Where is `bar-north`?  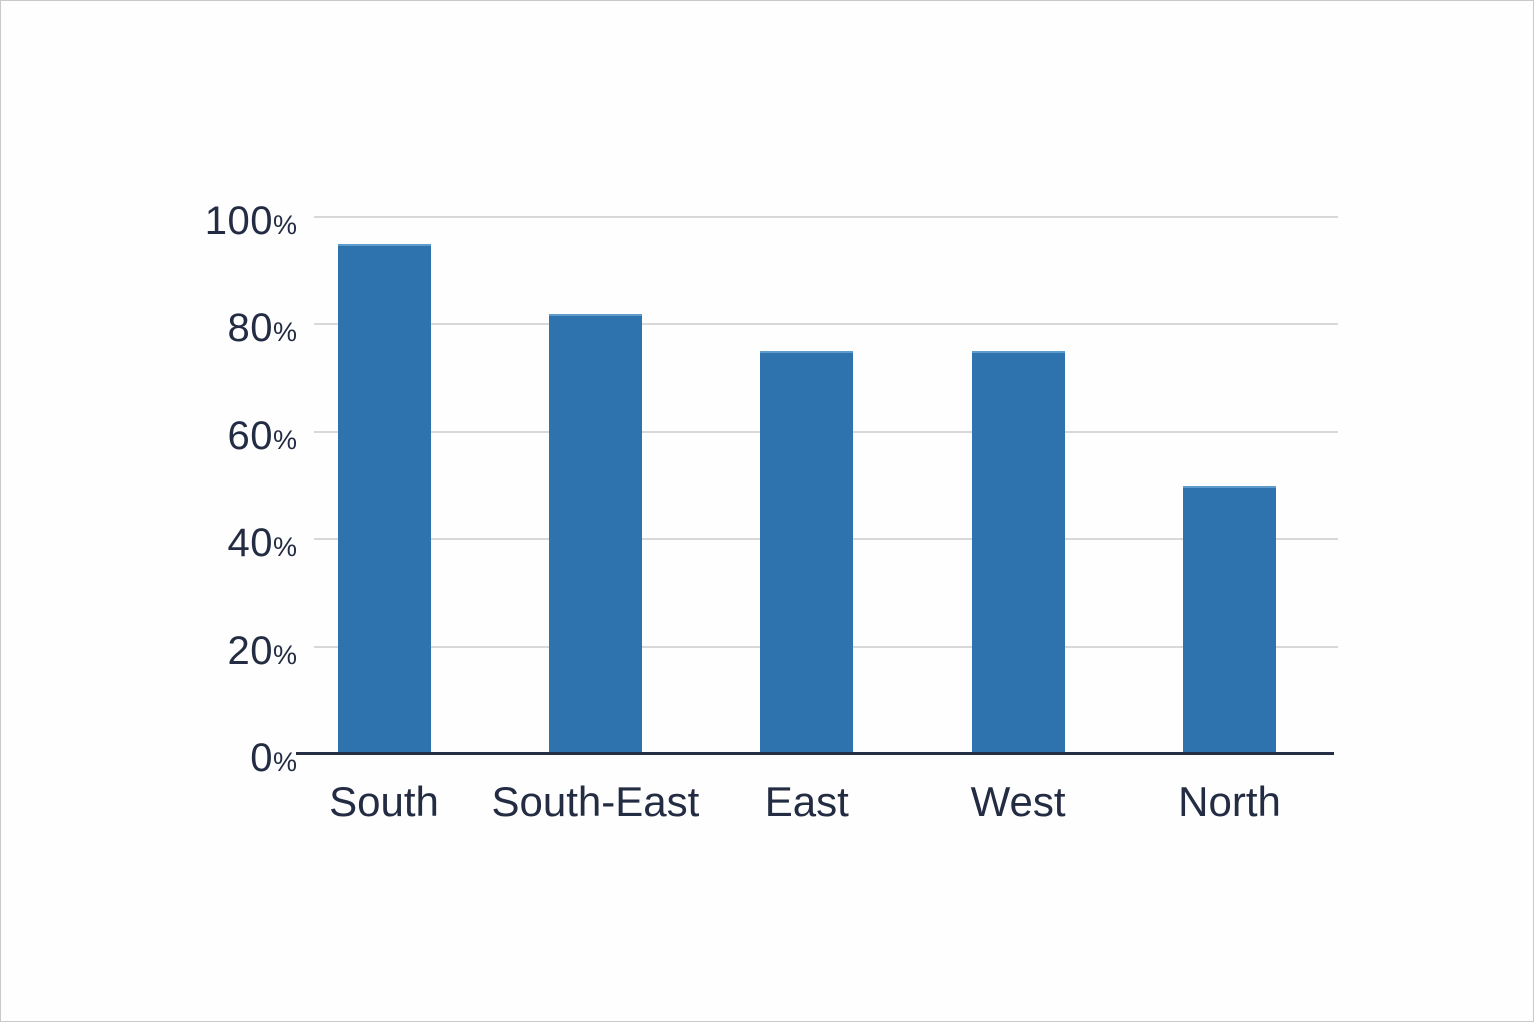 bar-north is located at coordinates (1229, 619).